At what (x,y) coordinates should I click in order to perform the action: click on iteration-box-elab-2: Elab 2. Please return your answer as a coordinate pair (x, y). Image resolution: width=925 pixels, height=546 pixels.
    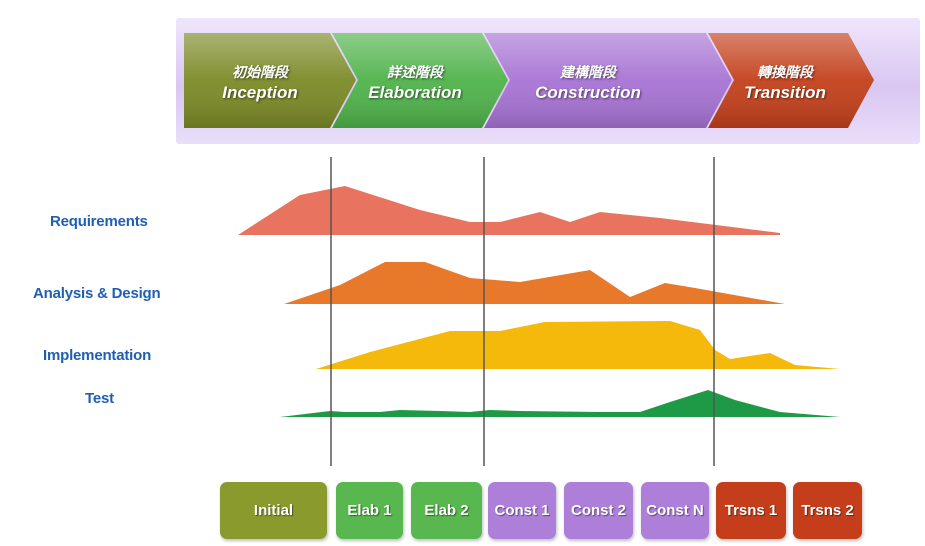
    Looking at the image, I should click on (446, 510).